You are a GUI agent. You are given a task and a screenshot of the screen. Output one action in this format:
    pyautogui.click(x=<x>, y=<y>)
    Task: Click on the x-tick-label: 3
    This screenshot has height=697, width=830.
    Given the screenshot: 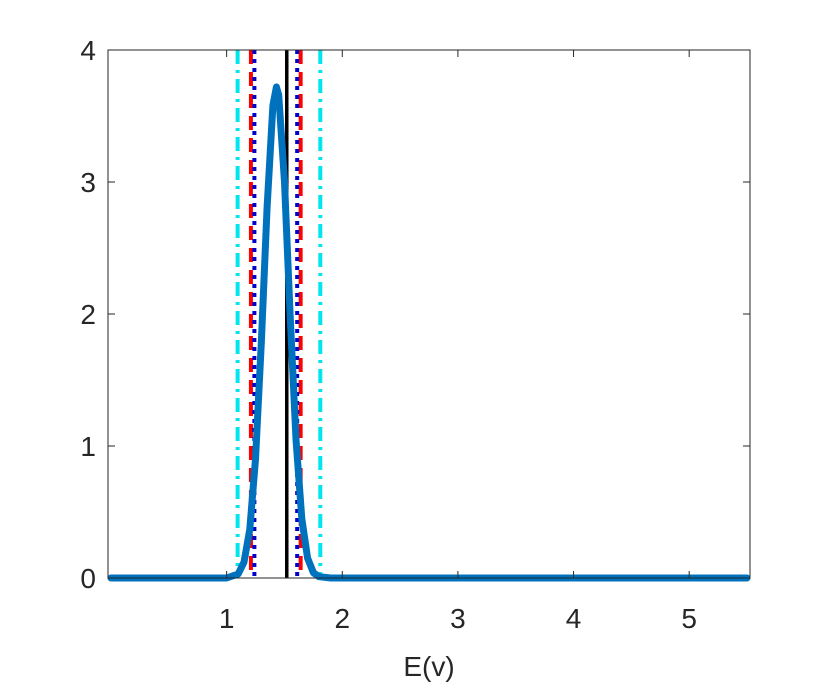 What is the action you would take?
    pyautogui.click(x=458, y=618)
    